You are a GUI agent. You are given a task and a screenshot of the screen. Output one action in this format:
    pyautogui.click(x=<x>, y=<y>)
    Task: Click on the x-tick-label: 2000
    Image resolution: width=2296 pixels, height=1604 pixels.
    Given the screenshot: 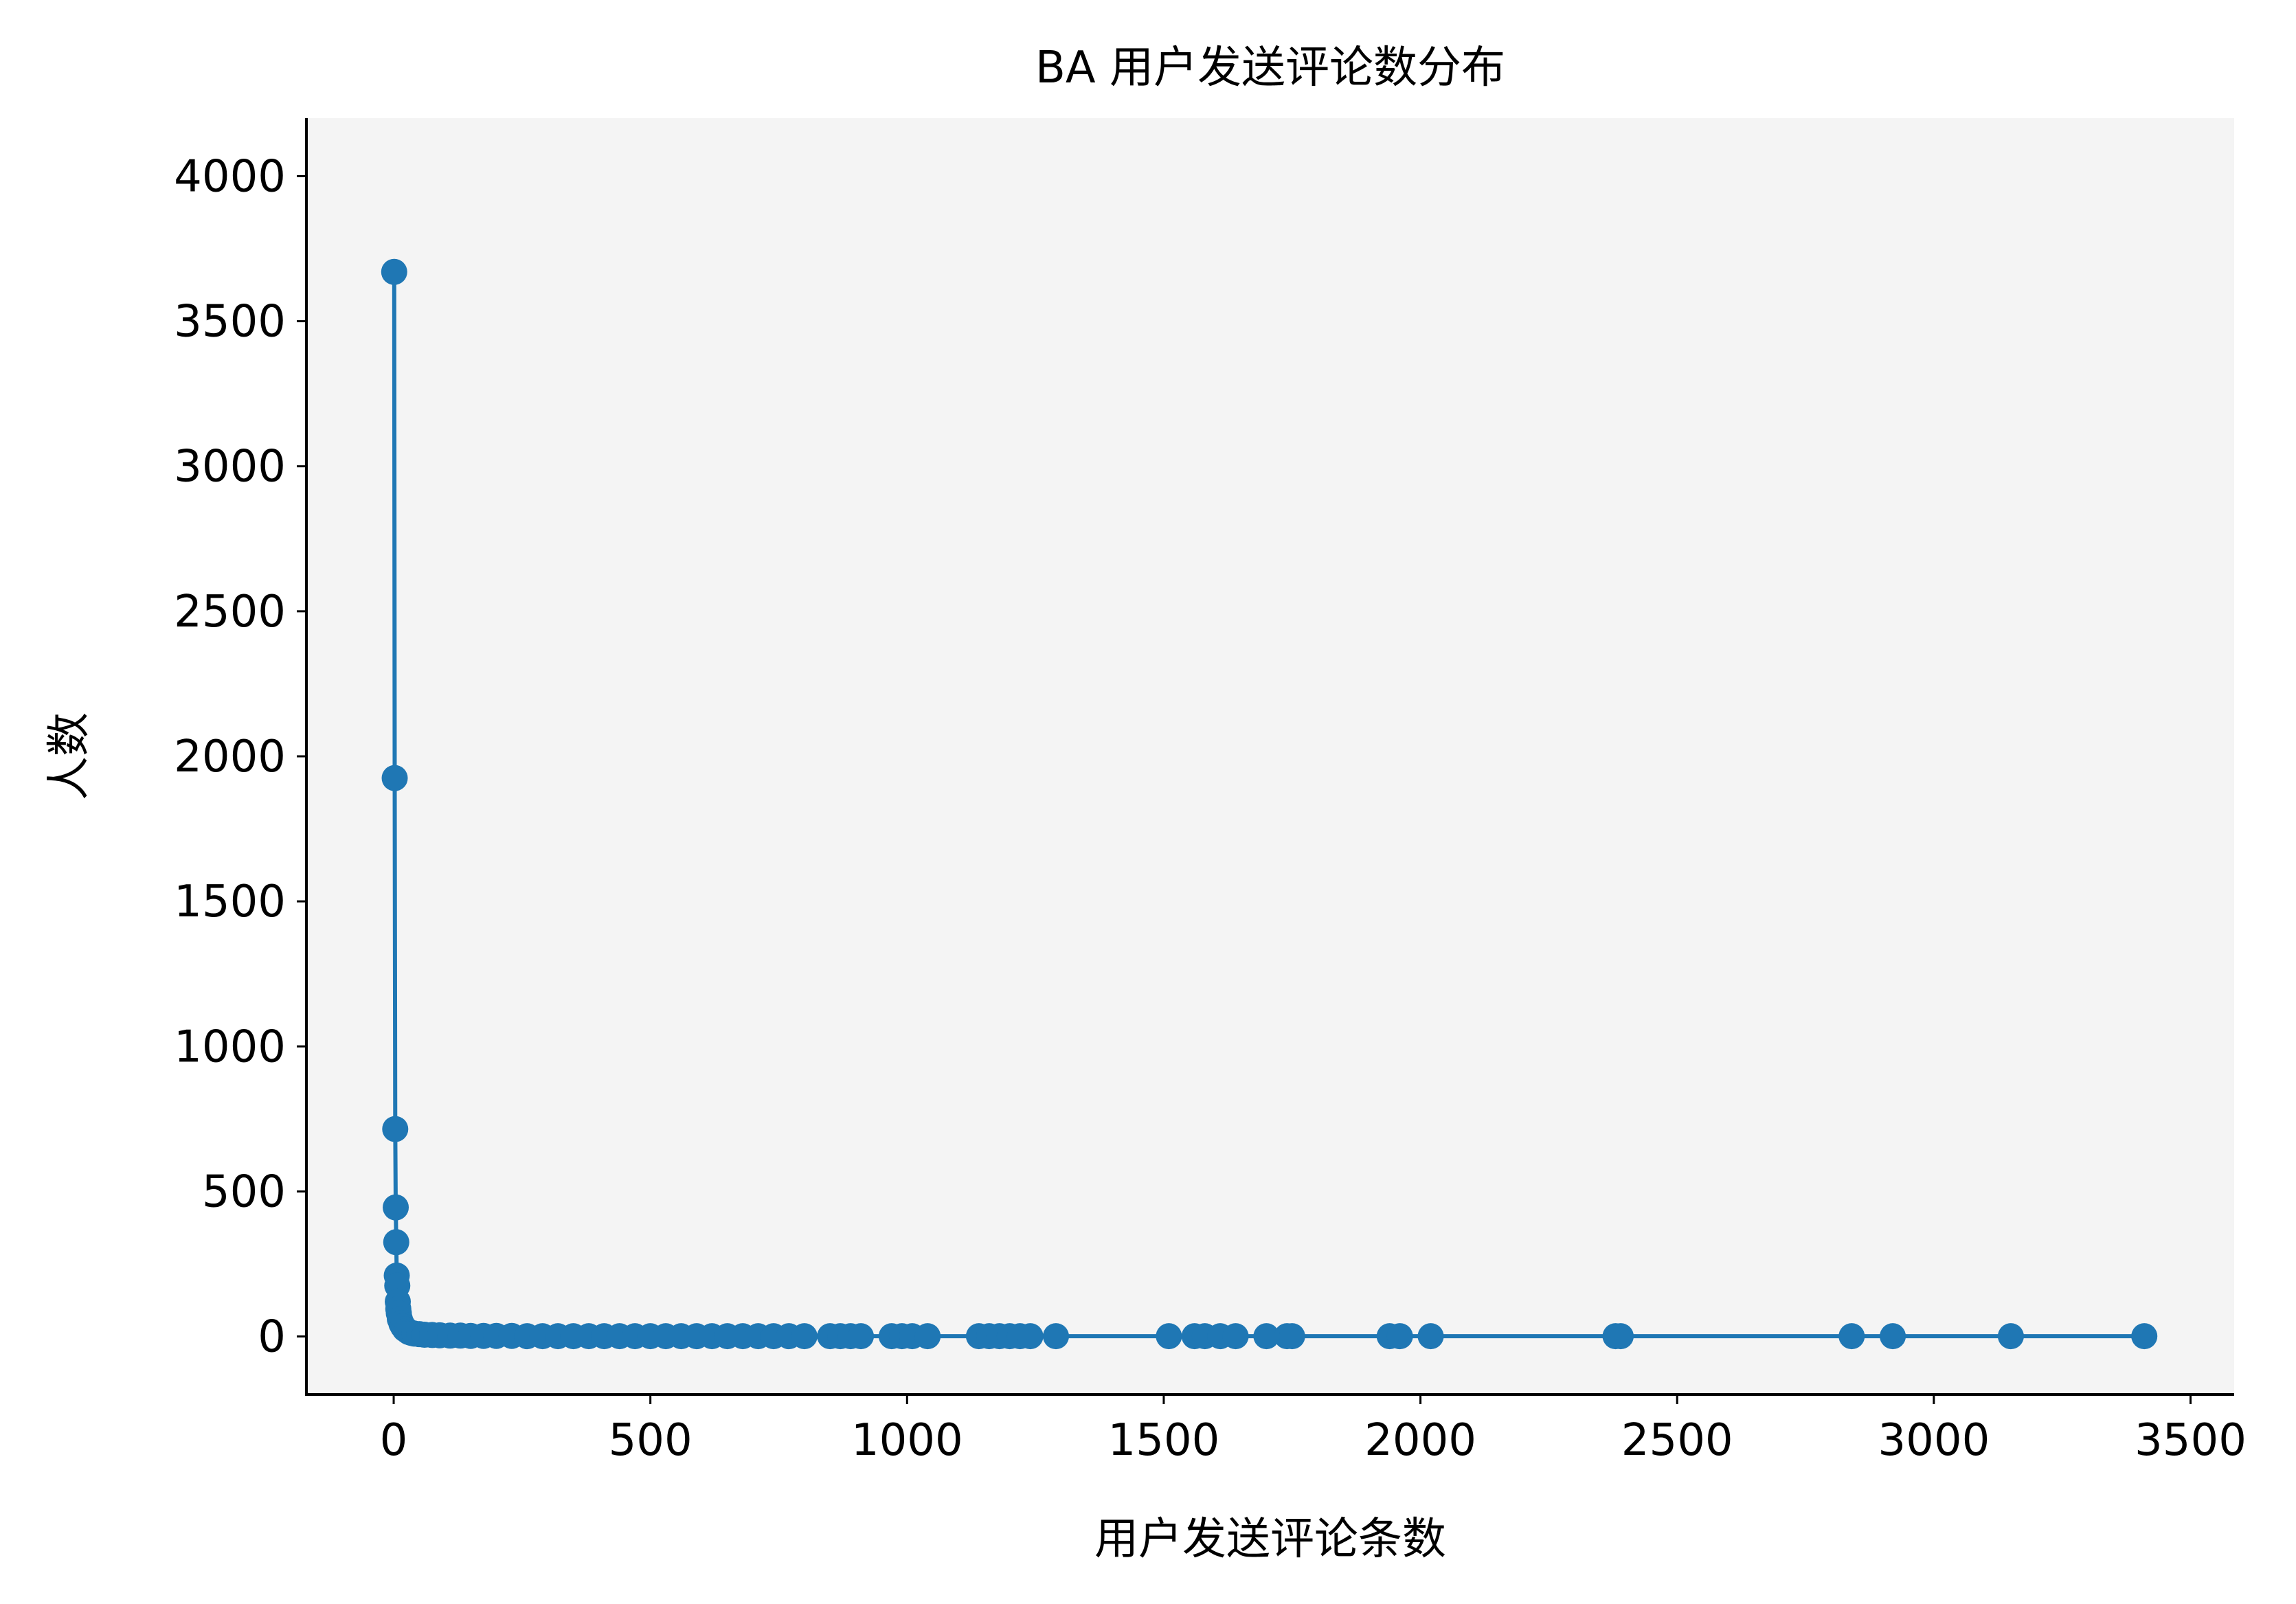 What is the action you would take?
    pyautogui.click(x=1420, y=1440)
    